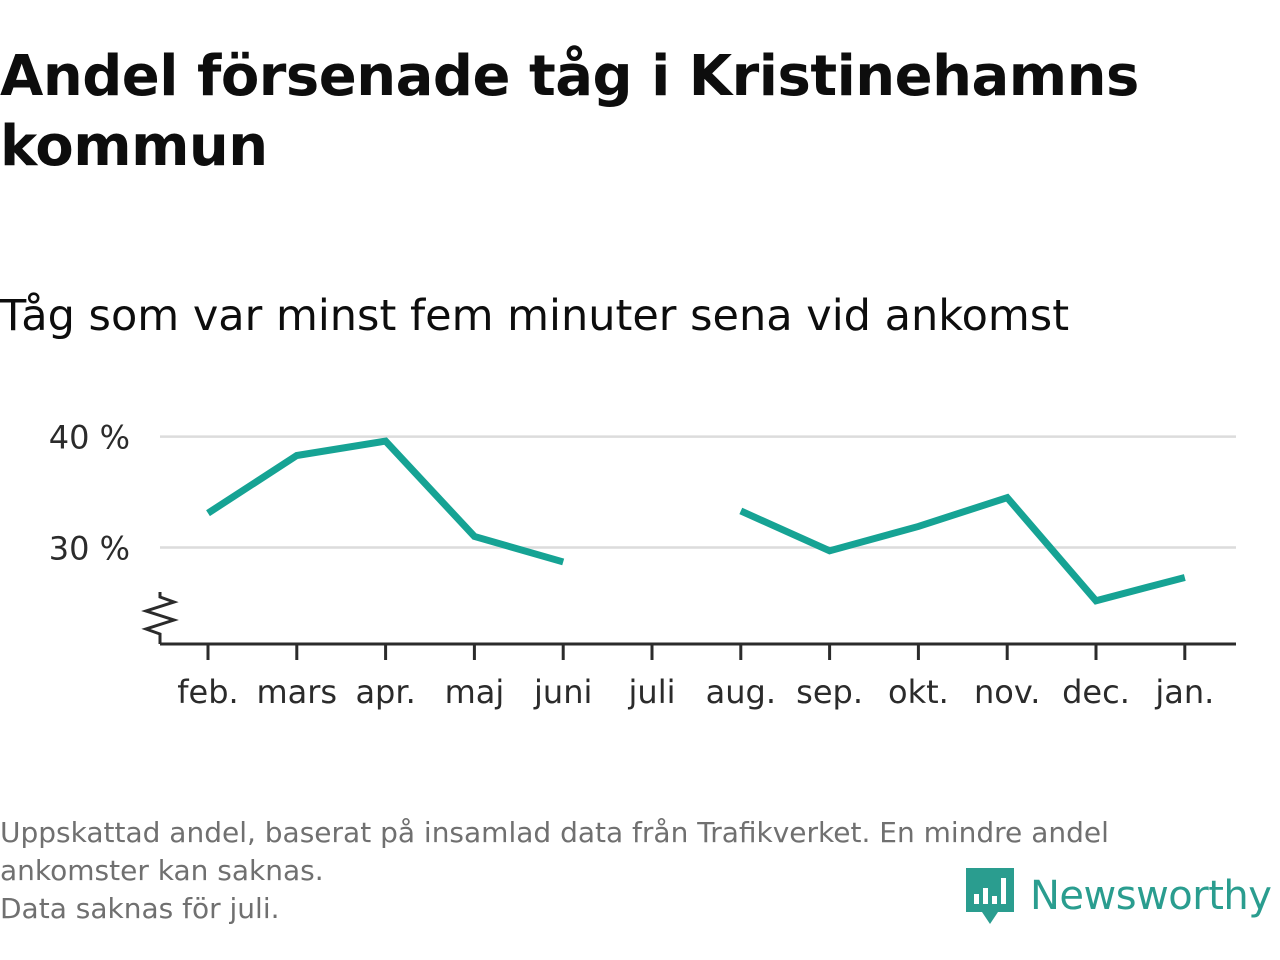  What do you see at coordinates (829, 692) in the screenshot?
I see `x-tick-label: sep.` at bounding box center [829, 692].